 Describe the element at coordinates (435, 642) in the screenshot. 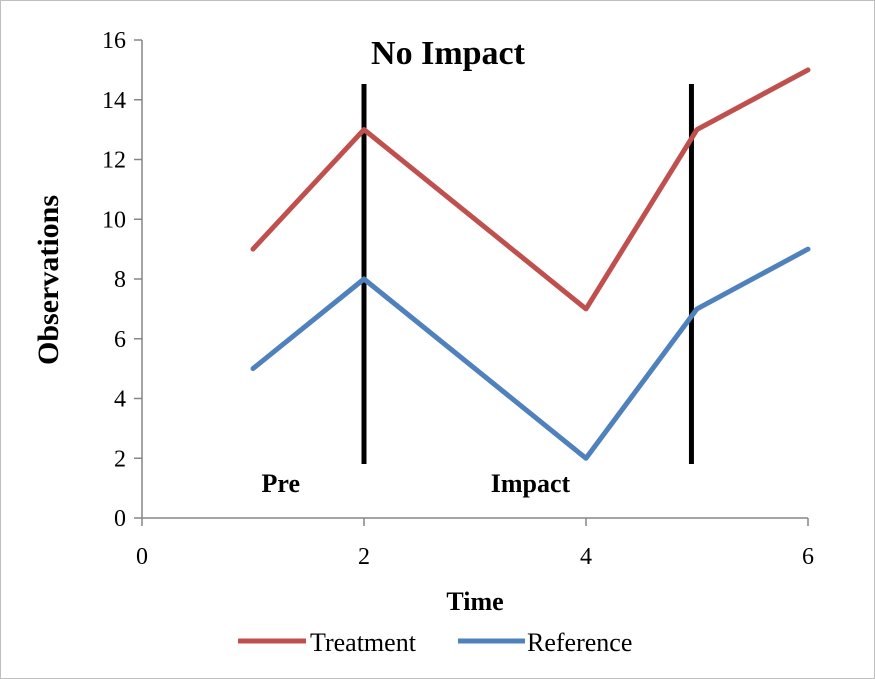

I see `legend: Treatment Reference` at that location.